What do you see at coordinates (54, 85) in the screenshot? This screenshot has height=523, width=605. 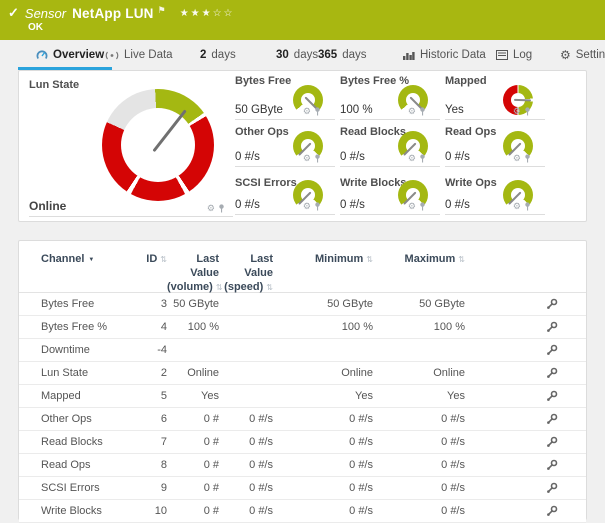 I see `gauge-label: Lun State` at bounding box center [54, 85].